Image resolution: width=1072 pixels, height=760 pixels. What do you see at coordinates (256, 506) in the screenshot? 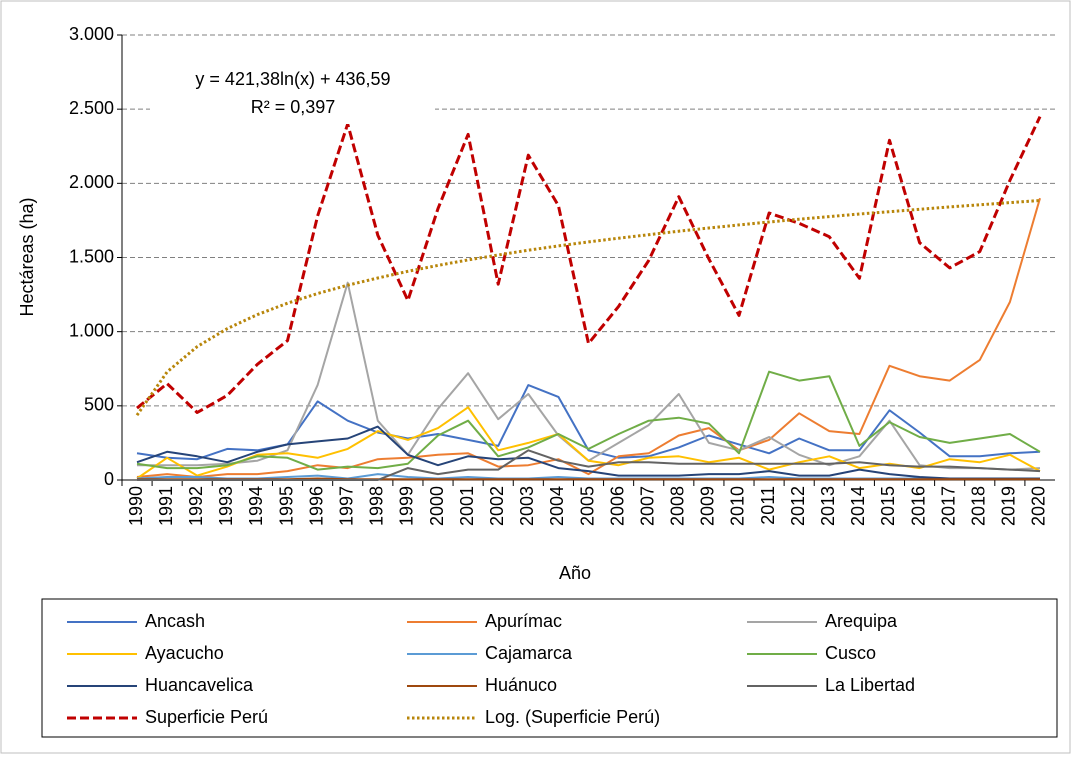
I see `x-tick-label: 1994` at bounding box center [256, 506].